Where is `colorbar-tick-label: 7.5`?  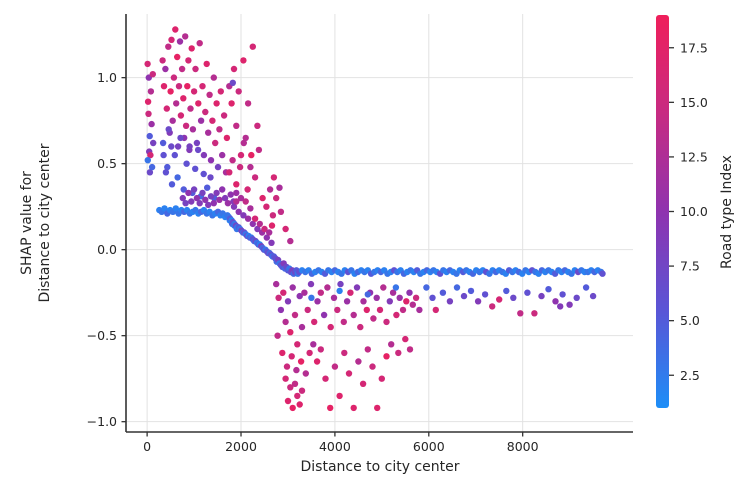
colorbar-tick-label: 7.5 is located at coordinates (690, 266).